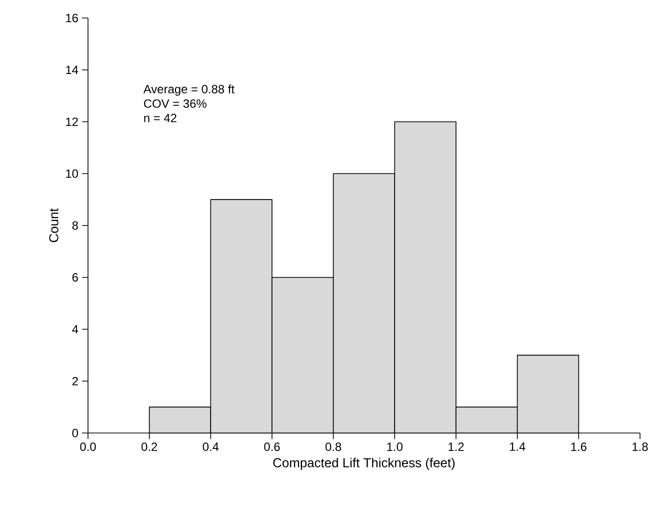  I want to click on y-tick-label: 8, so click(75, 225).